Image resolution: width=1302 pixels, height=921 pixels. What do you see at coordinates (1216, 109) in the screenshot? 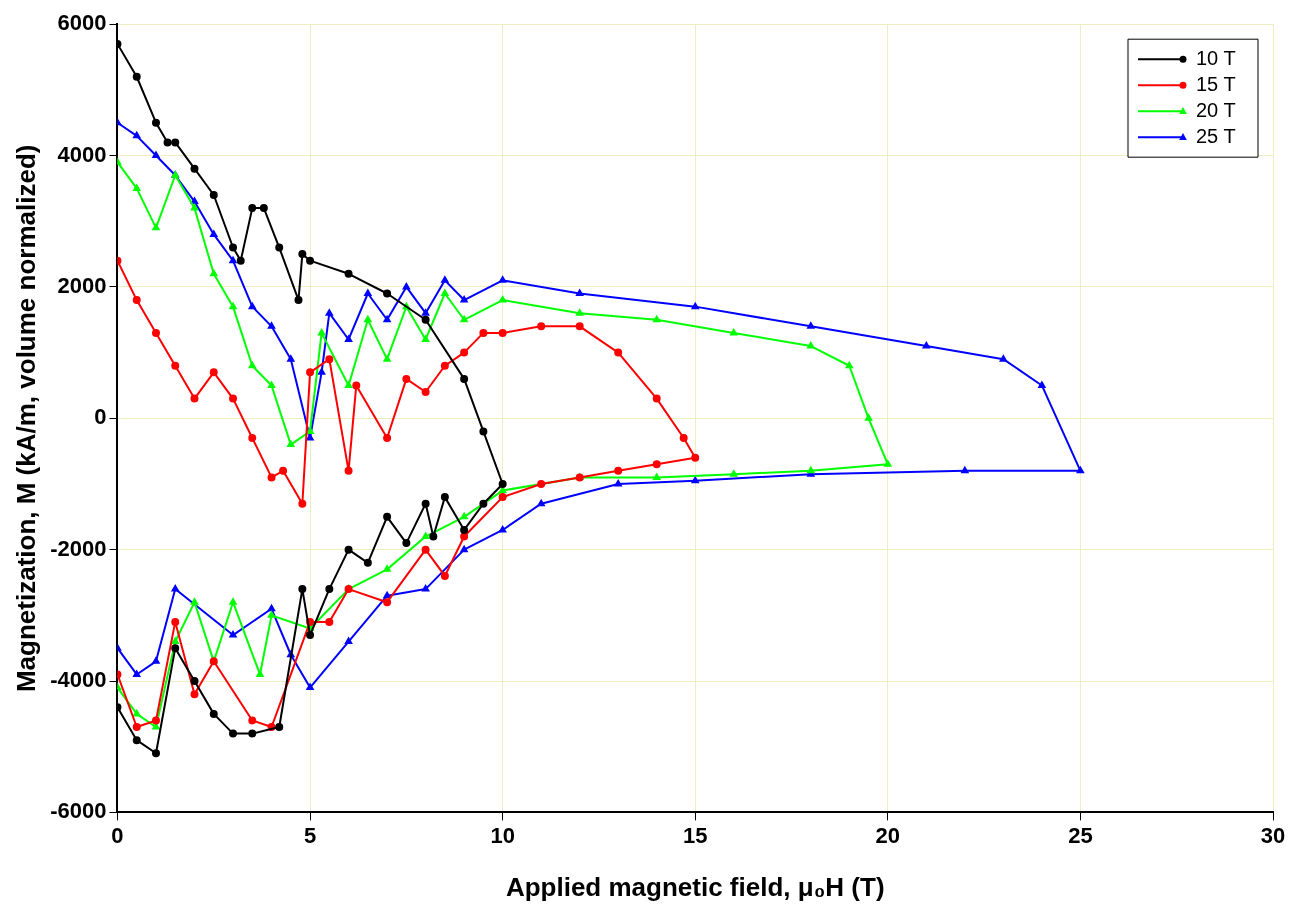
I see `legend-label: 20 T` at bounding box center [1216, 109].